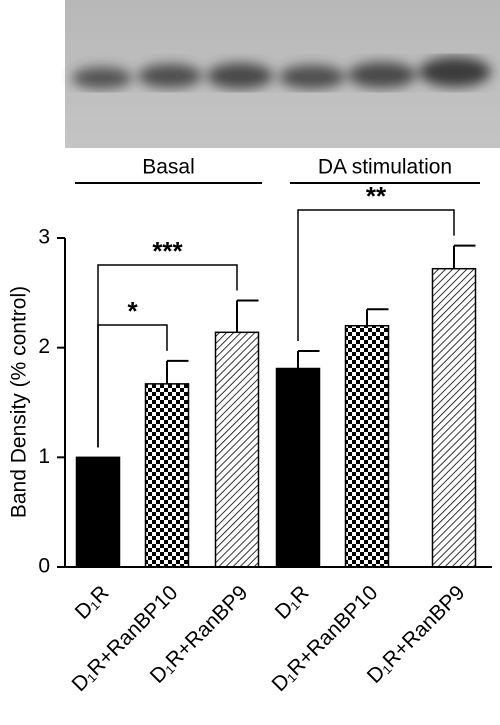  Describe the element at coordinates (44, 346) in the screenshot. I see `y-tick-label: 2` at that location.